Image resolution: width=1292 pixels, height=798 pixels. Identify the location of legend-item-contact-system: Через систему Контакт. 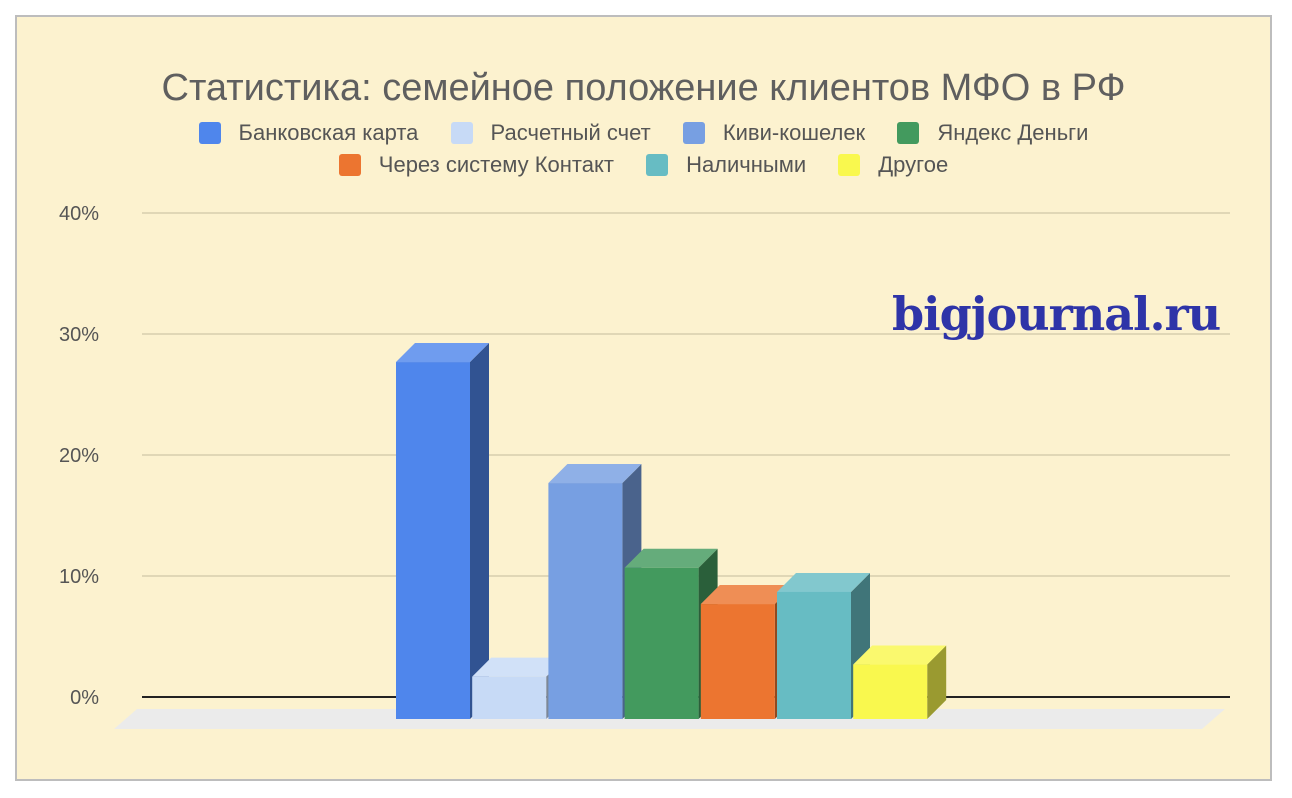
(476, 165).